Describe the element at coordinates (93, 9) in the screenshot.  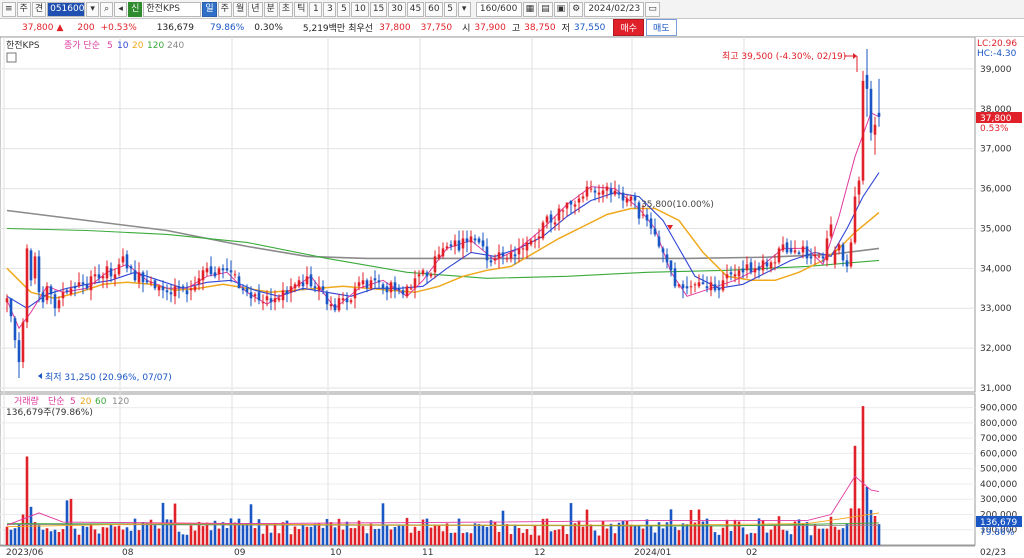
I see `code-dropdown-icon: ▾` at that location.